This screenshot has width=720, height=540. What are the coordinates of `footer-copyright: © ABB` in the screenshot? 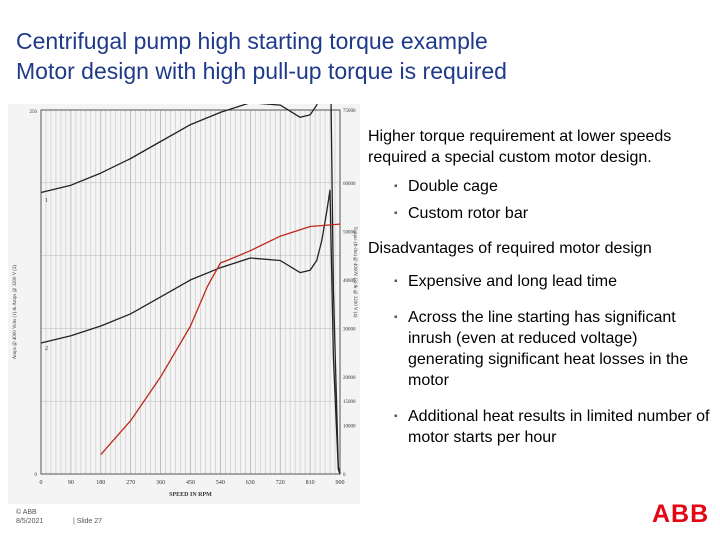 It's located at (26, 512).